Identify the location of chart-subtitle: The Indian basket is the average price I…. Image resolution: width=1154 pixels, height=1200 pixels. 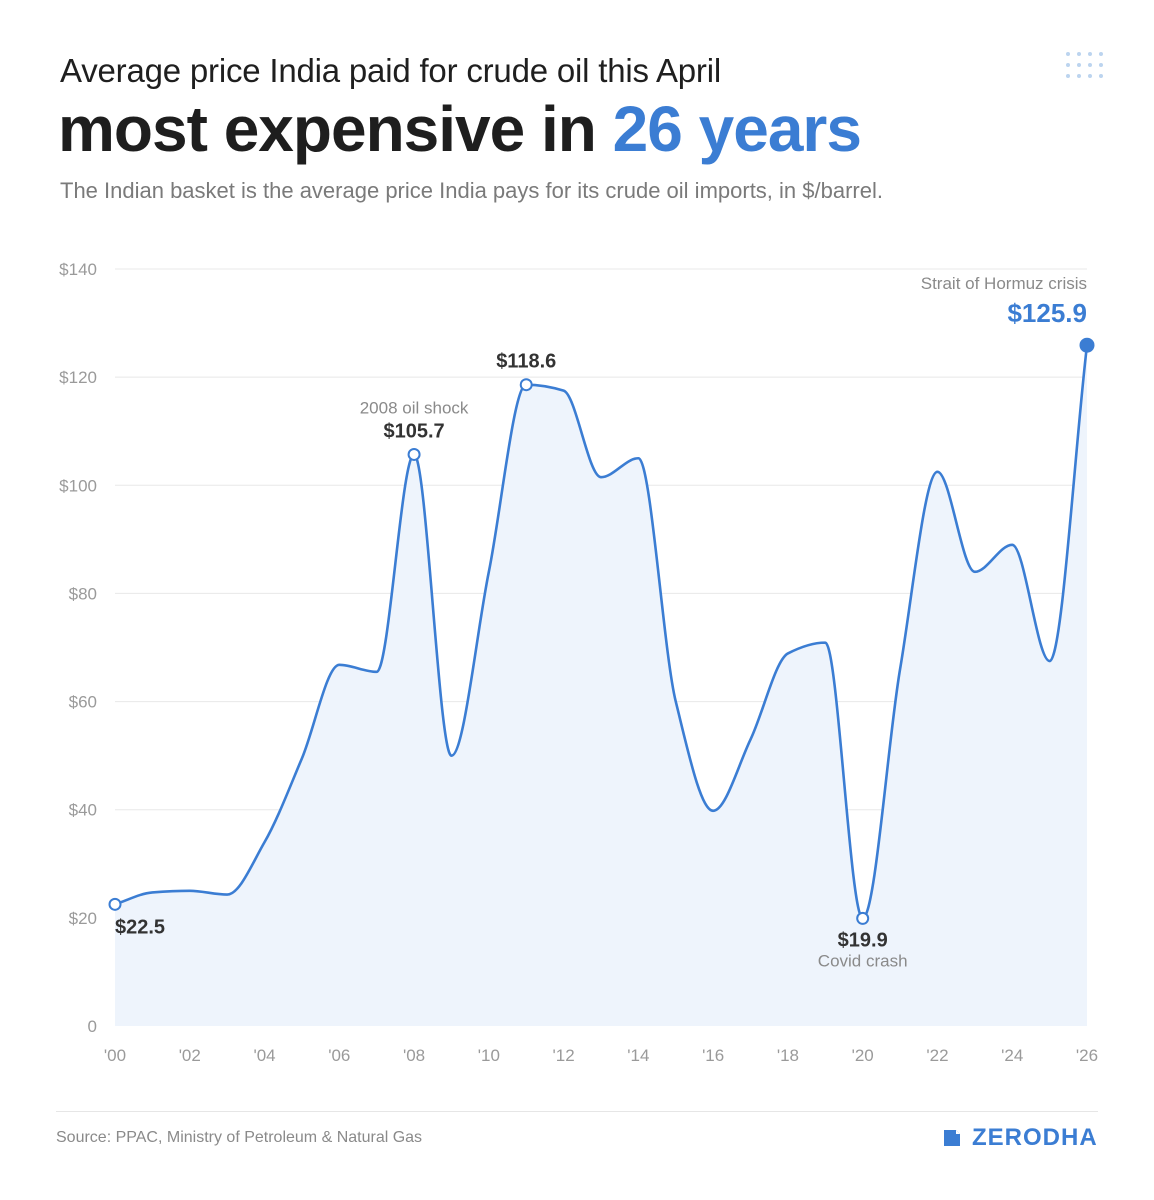
(471, 190).